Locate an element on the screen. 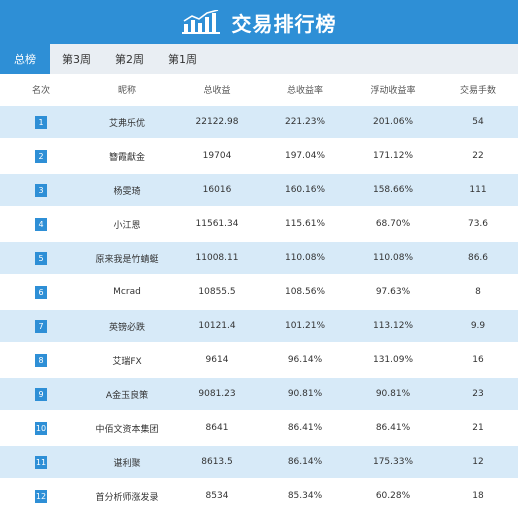 Image resolution: width=518 pixels, height=512 pixels. total-profit-cell: 11561.34 is located at coordinates (217, 223).